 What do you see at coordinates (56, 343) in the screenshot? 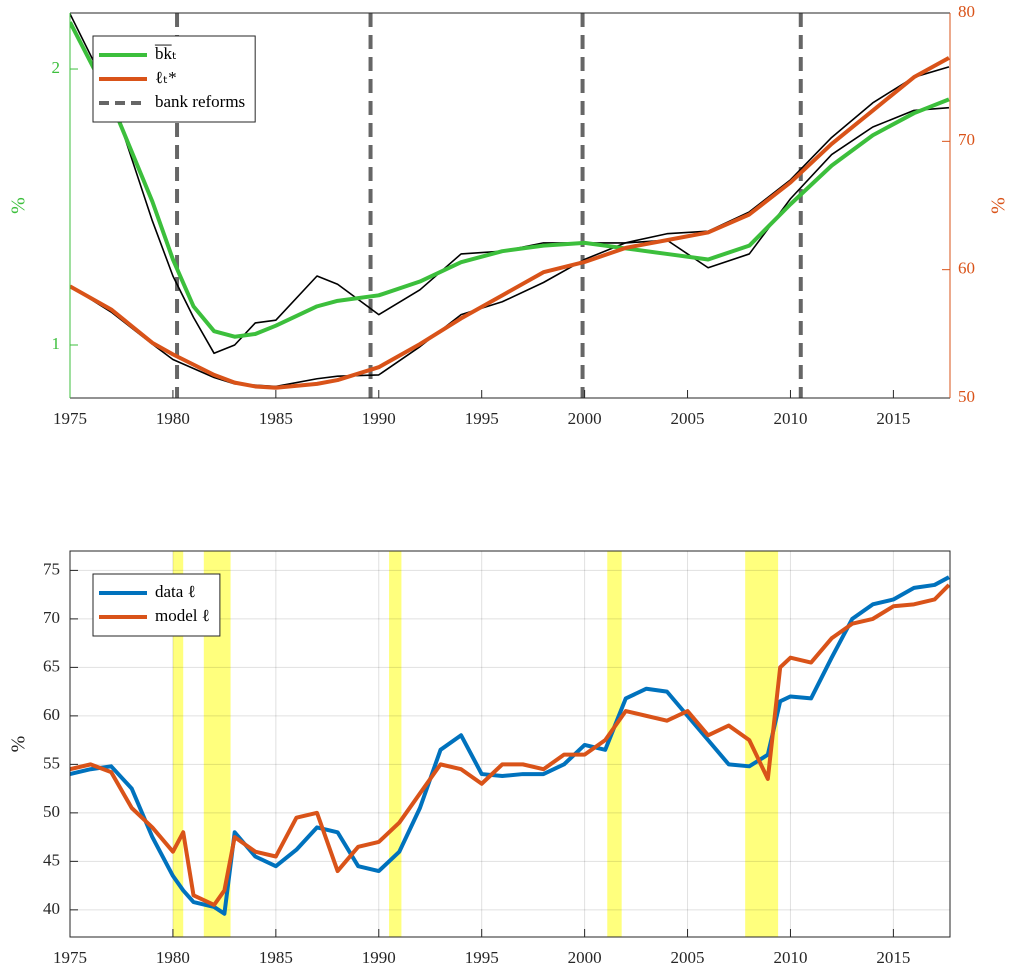
I see `y-tick-label: 1` at bounding box center [56, 343].